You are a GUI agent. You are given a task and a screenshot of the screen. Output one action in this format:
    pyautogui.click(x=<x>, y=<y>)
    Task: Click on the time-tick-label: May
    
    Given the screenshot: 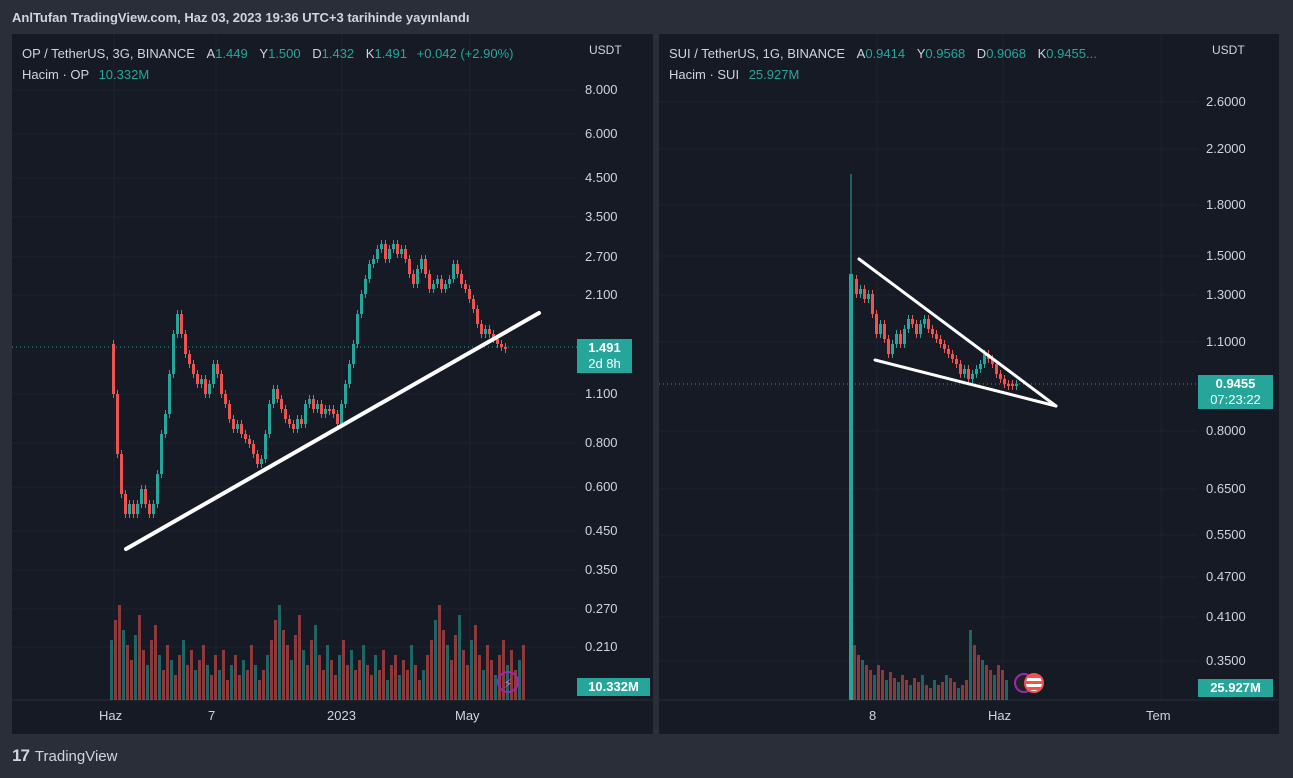 What is the action you would take?
    pyautogui.click(x=467, y=715)
    